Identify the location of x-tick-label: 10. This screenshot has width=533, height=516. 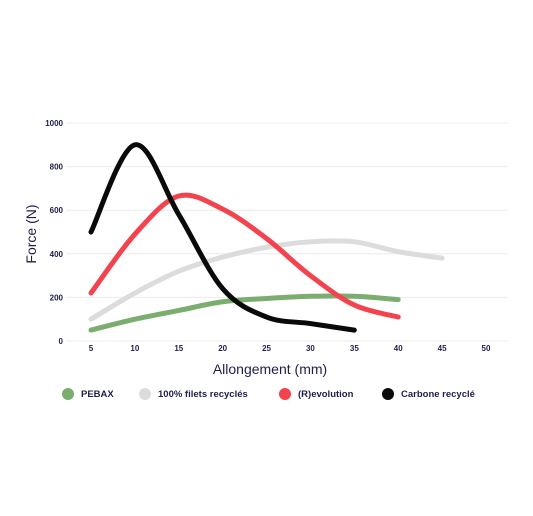
(134, 348).